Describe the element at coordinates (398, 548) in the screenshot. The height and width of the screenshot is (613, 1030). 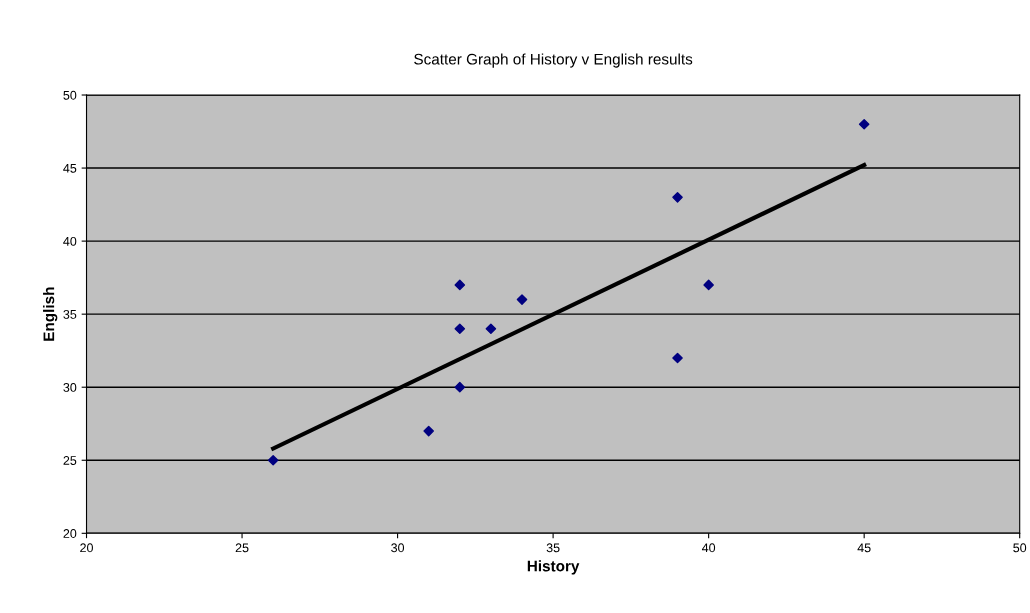
I see `x-tick-label: 30` at that location.